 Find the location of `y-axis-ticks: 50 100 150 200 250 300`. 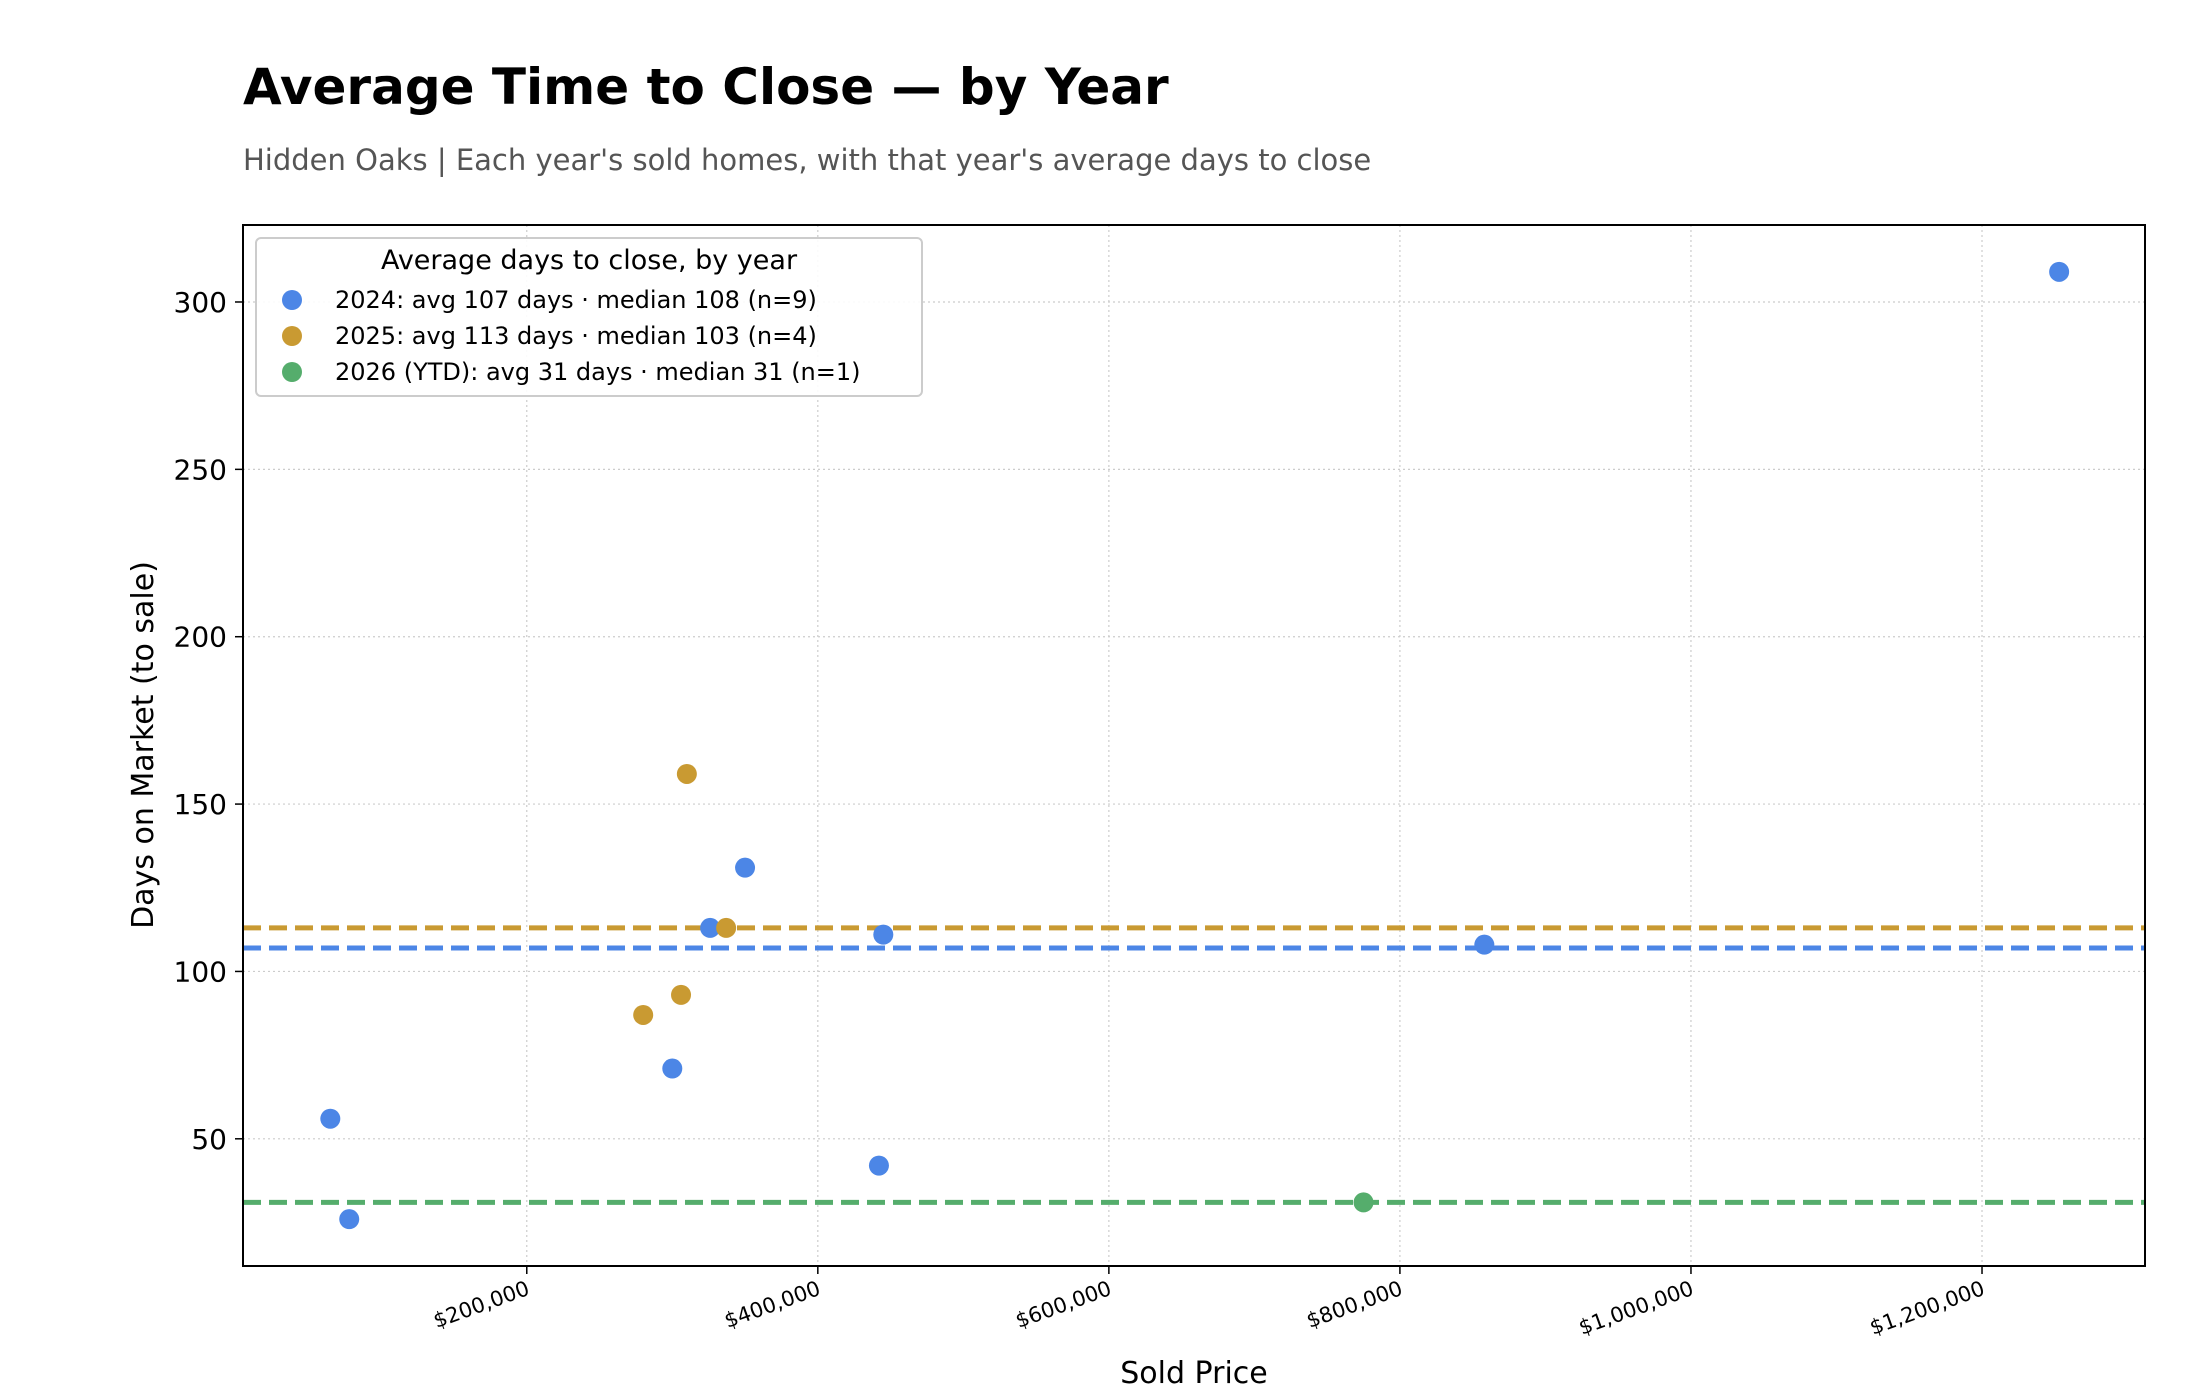

y-axis-ticks: 50 100 150 200 250 300 is located at coordinates (208, 721).